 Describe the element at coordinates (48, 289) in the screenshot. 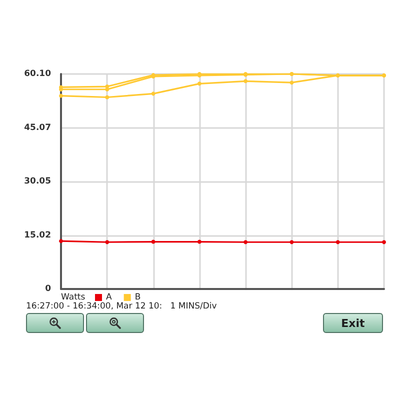

I see `y-tick-label: 0` at that location.